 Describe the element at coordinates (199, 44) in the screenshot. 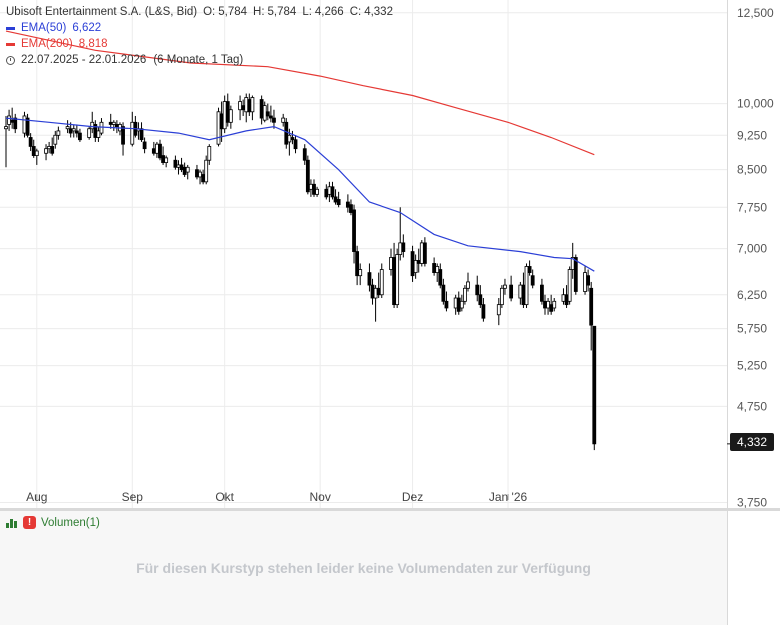

I see `legend-ema200: EMA(200) 8,818` at that location.